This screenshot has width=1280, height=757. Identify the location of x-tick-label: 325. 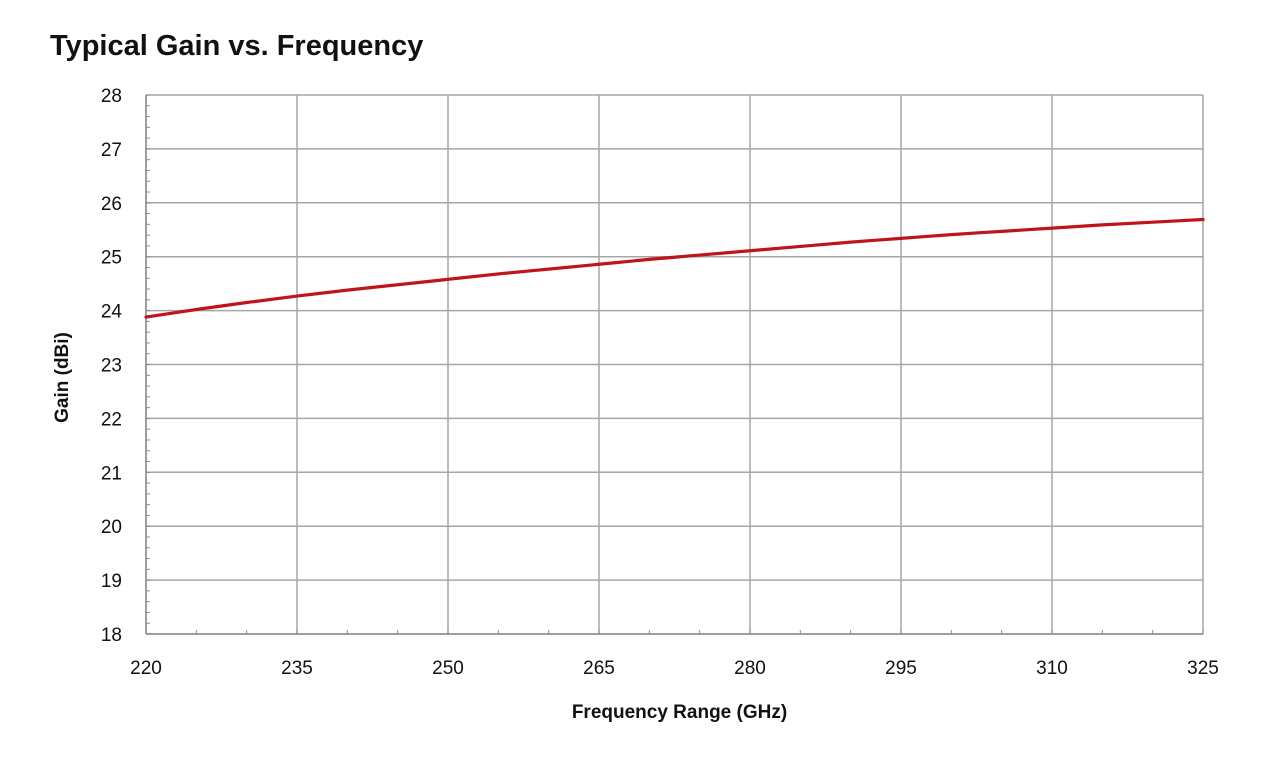
(1203, 668).